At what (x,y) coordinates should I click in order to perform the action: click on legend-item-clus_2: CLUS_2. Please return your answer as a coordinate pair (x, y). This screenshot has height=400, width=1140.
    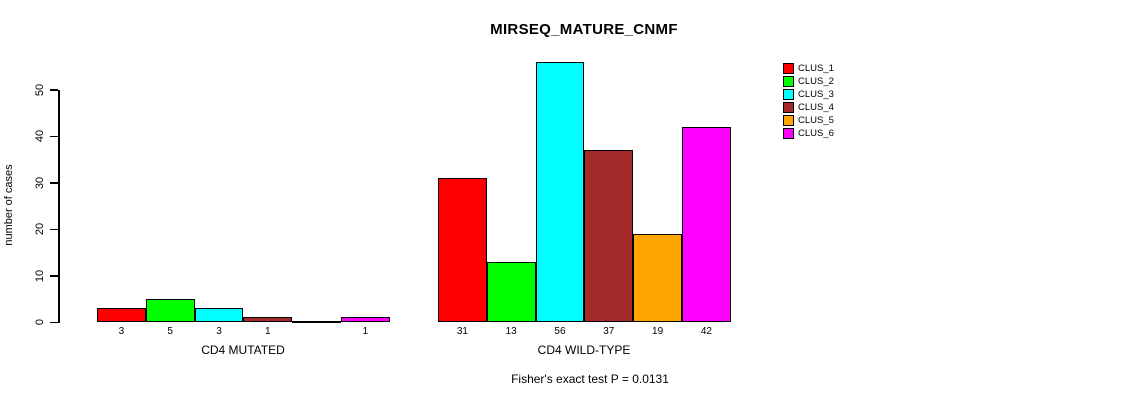
    Looking at the image, I should click on (808, 81).